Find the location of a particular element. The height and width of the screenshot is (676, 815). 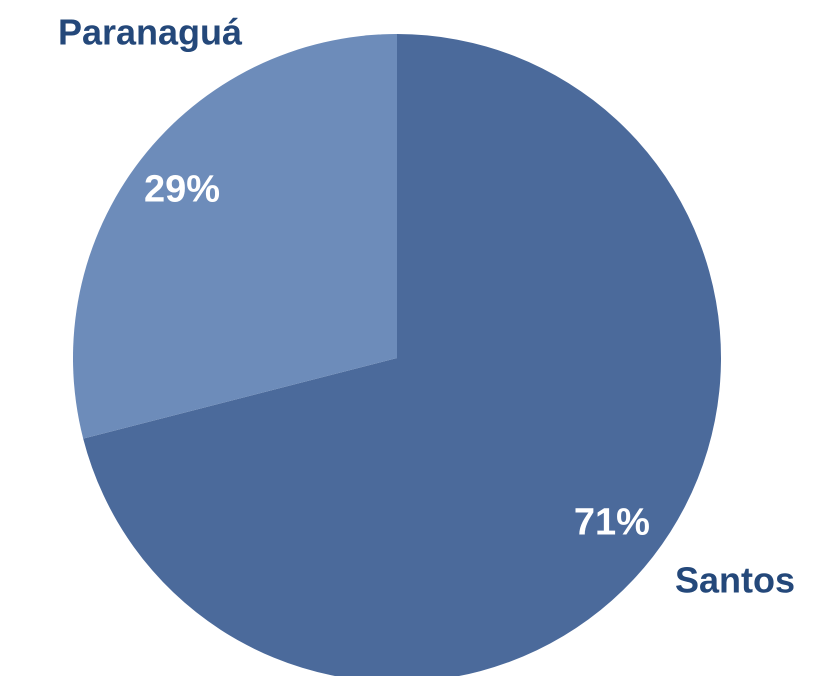

category-label: Paranaguá is located at coordinates (150, 32).